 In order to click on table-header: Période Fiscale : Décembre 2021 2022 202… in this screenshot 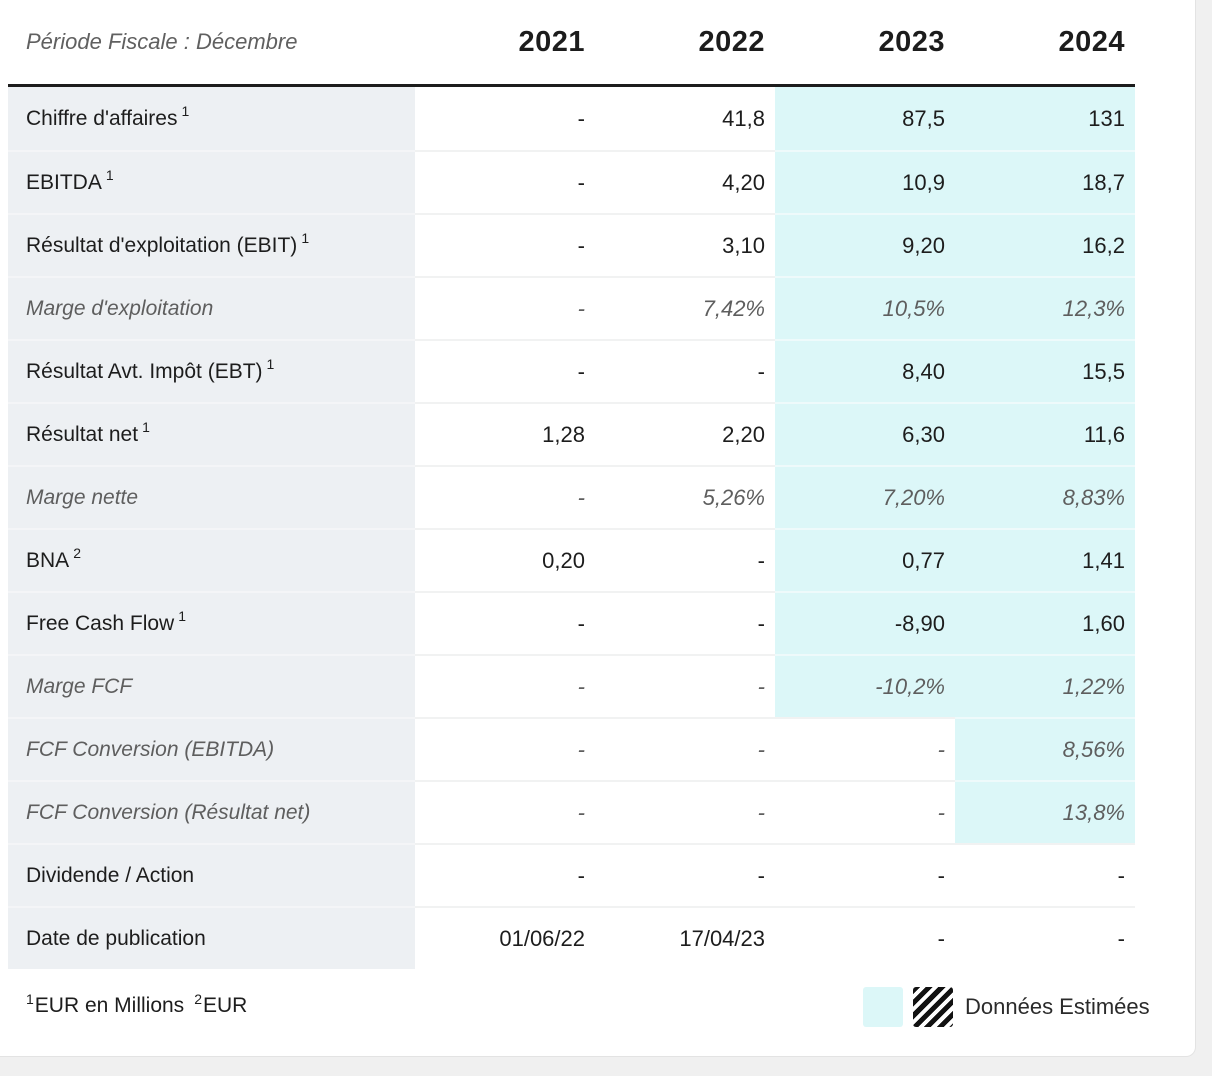, I will do `click(571, 43)`.